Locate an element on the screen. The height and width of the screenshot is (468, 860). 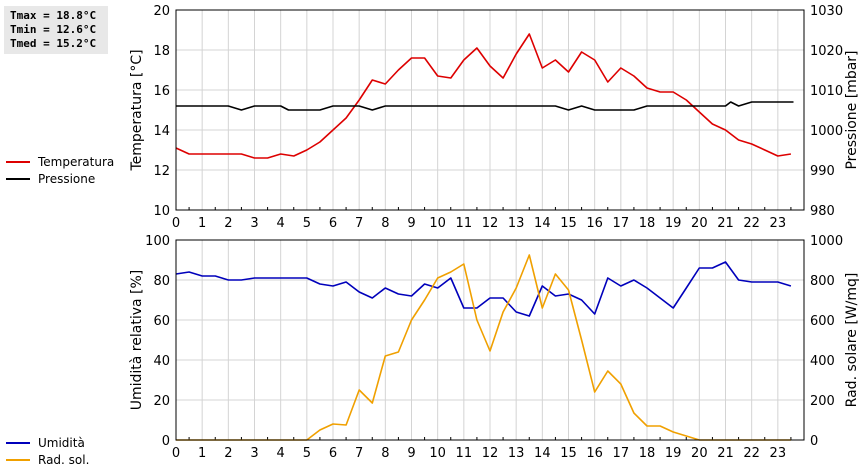
legend-label-pressione: Pressione is located at coordinates (67, 178).